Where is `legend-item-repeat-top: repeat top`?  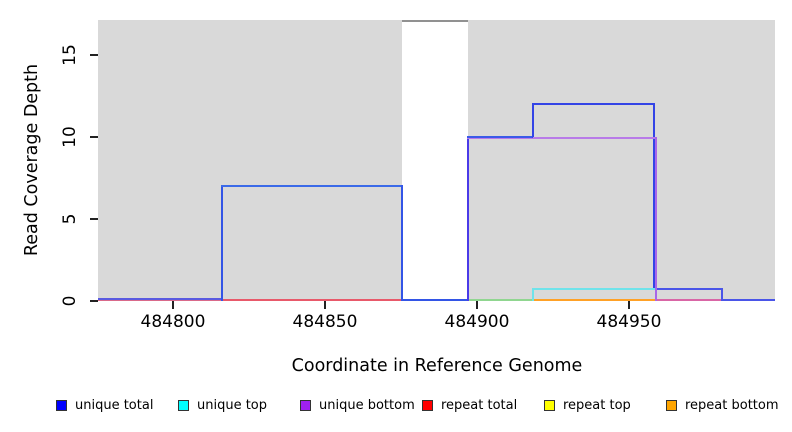
legend-item-repeat-top: repeat top is located at coordinates (605, 405).